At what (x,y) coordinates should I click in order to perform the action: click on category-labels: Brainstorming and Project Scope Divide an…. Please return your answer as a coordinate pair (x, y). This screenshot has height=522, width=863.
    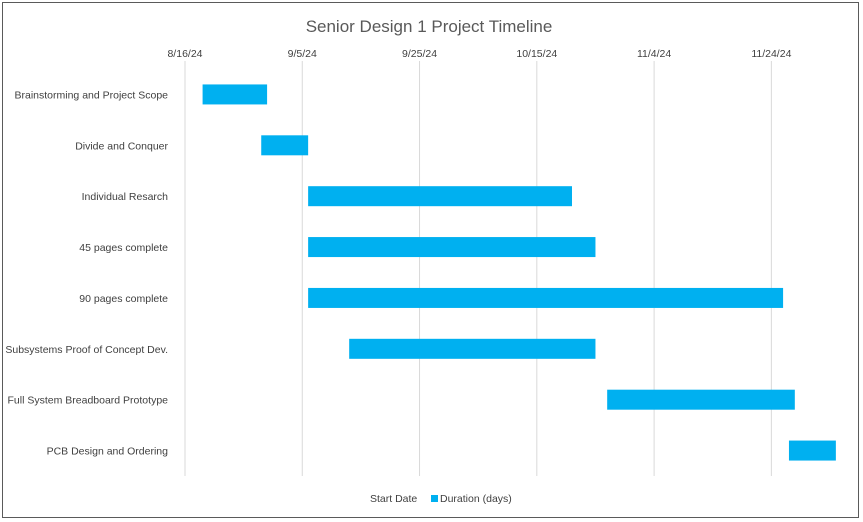
    Looking at the image, I should click on (86, 273).